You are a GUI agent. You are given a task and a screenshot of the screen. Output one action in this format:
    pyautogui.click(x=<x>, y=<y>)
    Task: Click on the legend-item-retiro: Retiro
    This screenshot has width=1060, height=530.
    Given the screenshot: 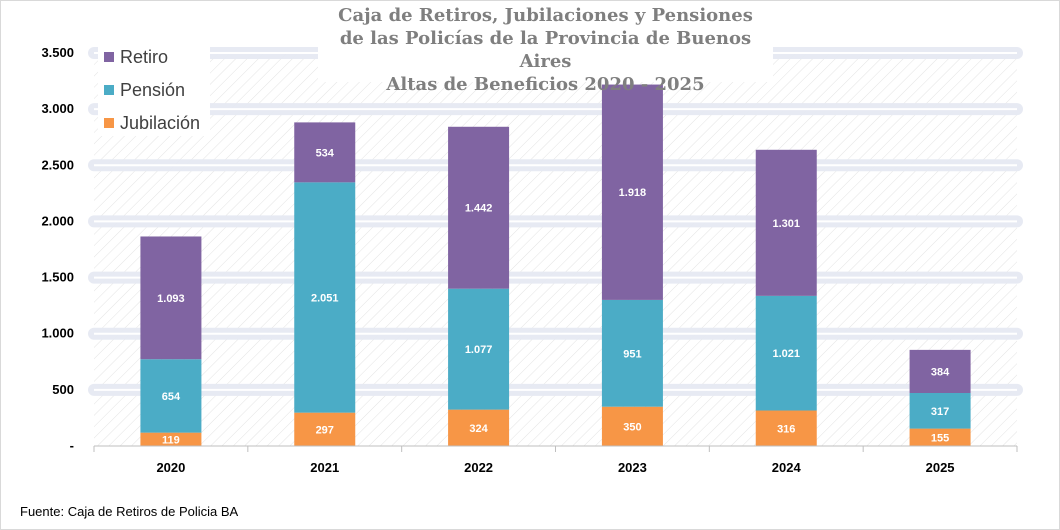 What is the action you would take?
    pyautogui.click(x=136, y=57)
    